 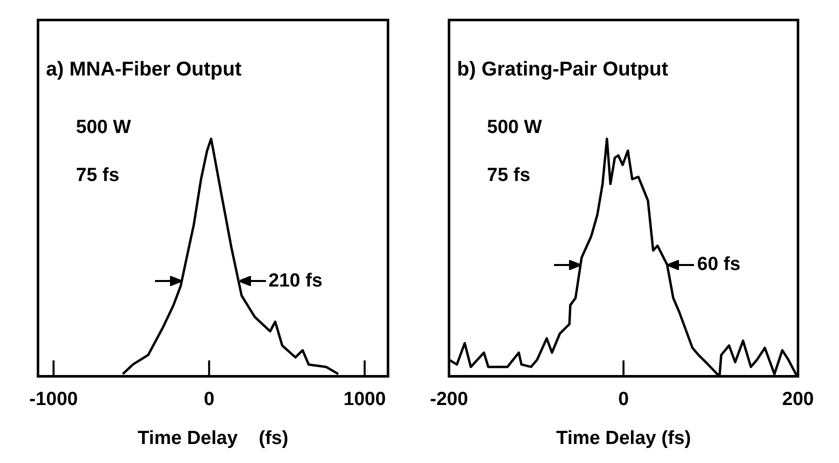 I want to click on x-tick-label: 200, so click(x=798, y=399).